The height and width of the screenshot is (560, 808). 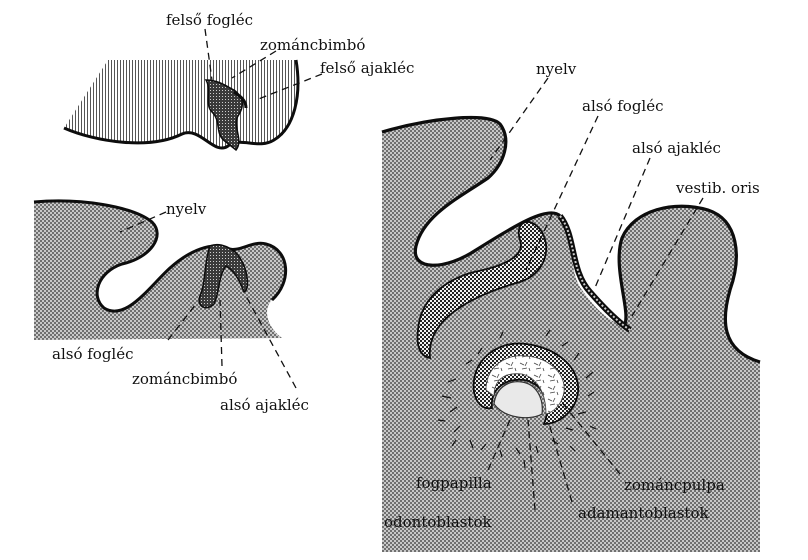 What do you see at coordinates (312, 45) in the screenshot?
I see `label-zomancbimbo-upper: zománcbimbó` at bounding box center [312, 45].